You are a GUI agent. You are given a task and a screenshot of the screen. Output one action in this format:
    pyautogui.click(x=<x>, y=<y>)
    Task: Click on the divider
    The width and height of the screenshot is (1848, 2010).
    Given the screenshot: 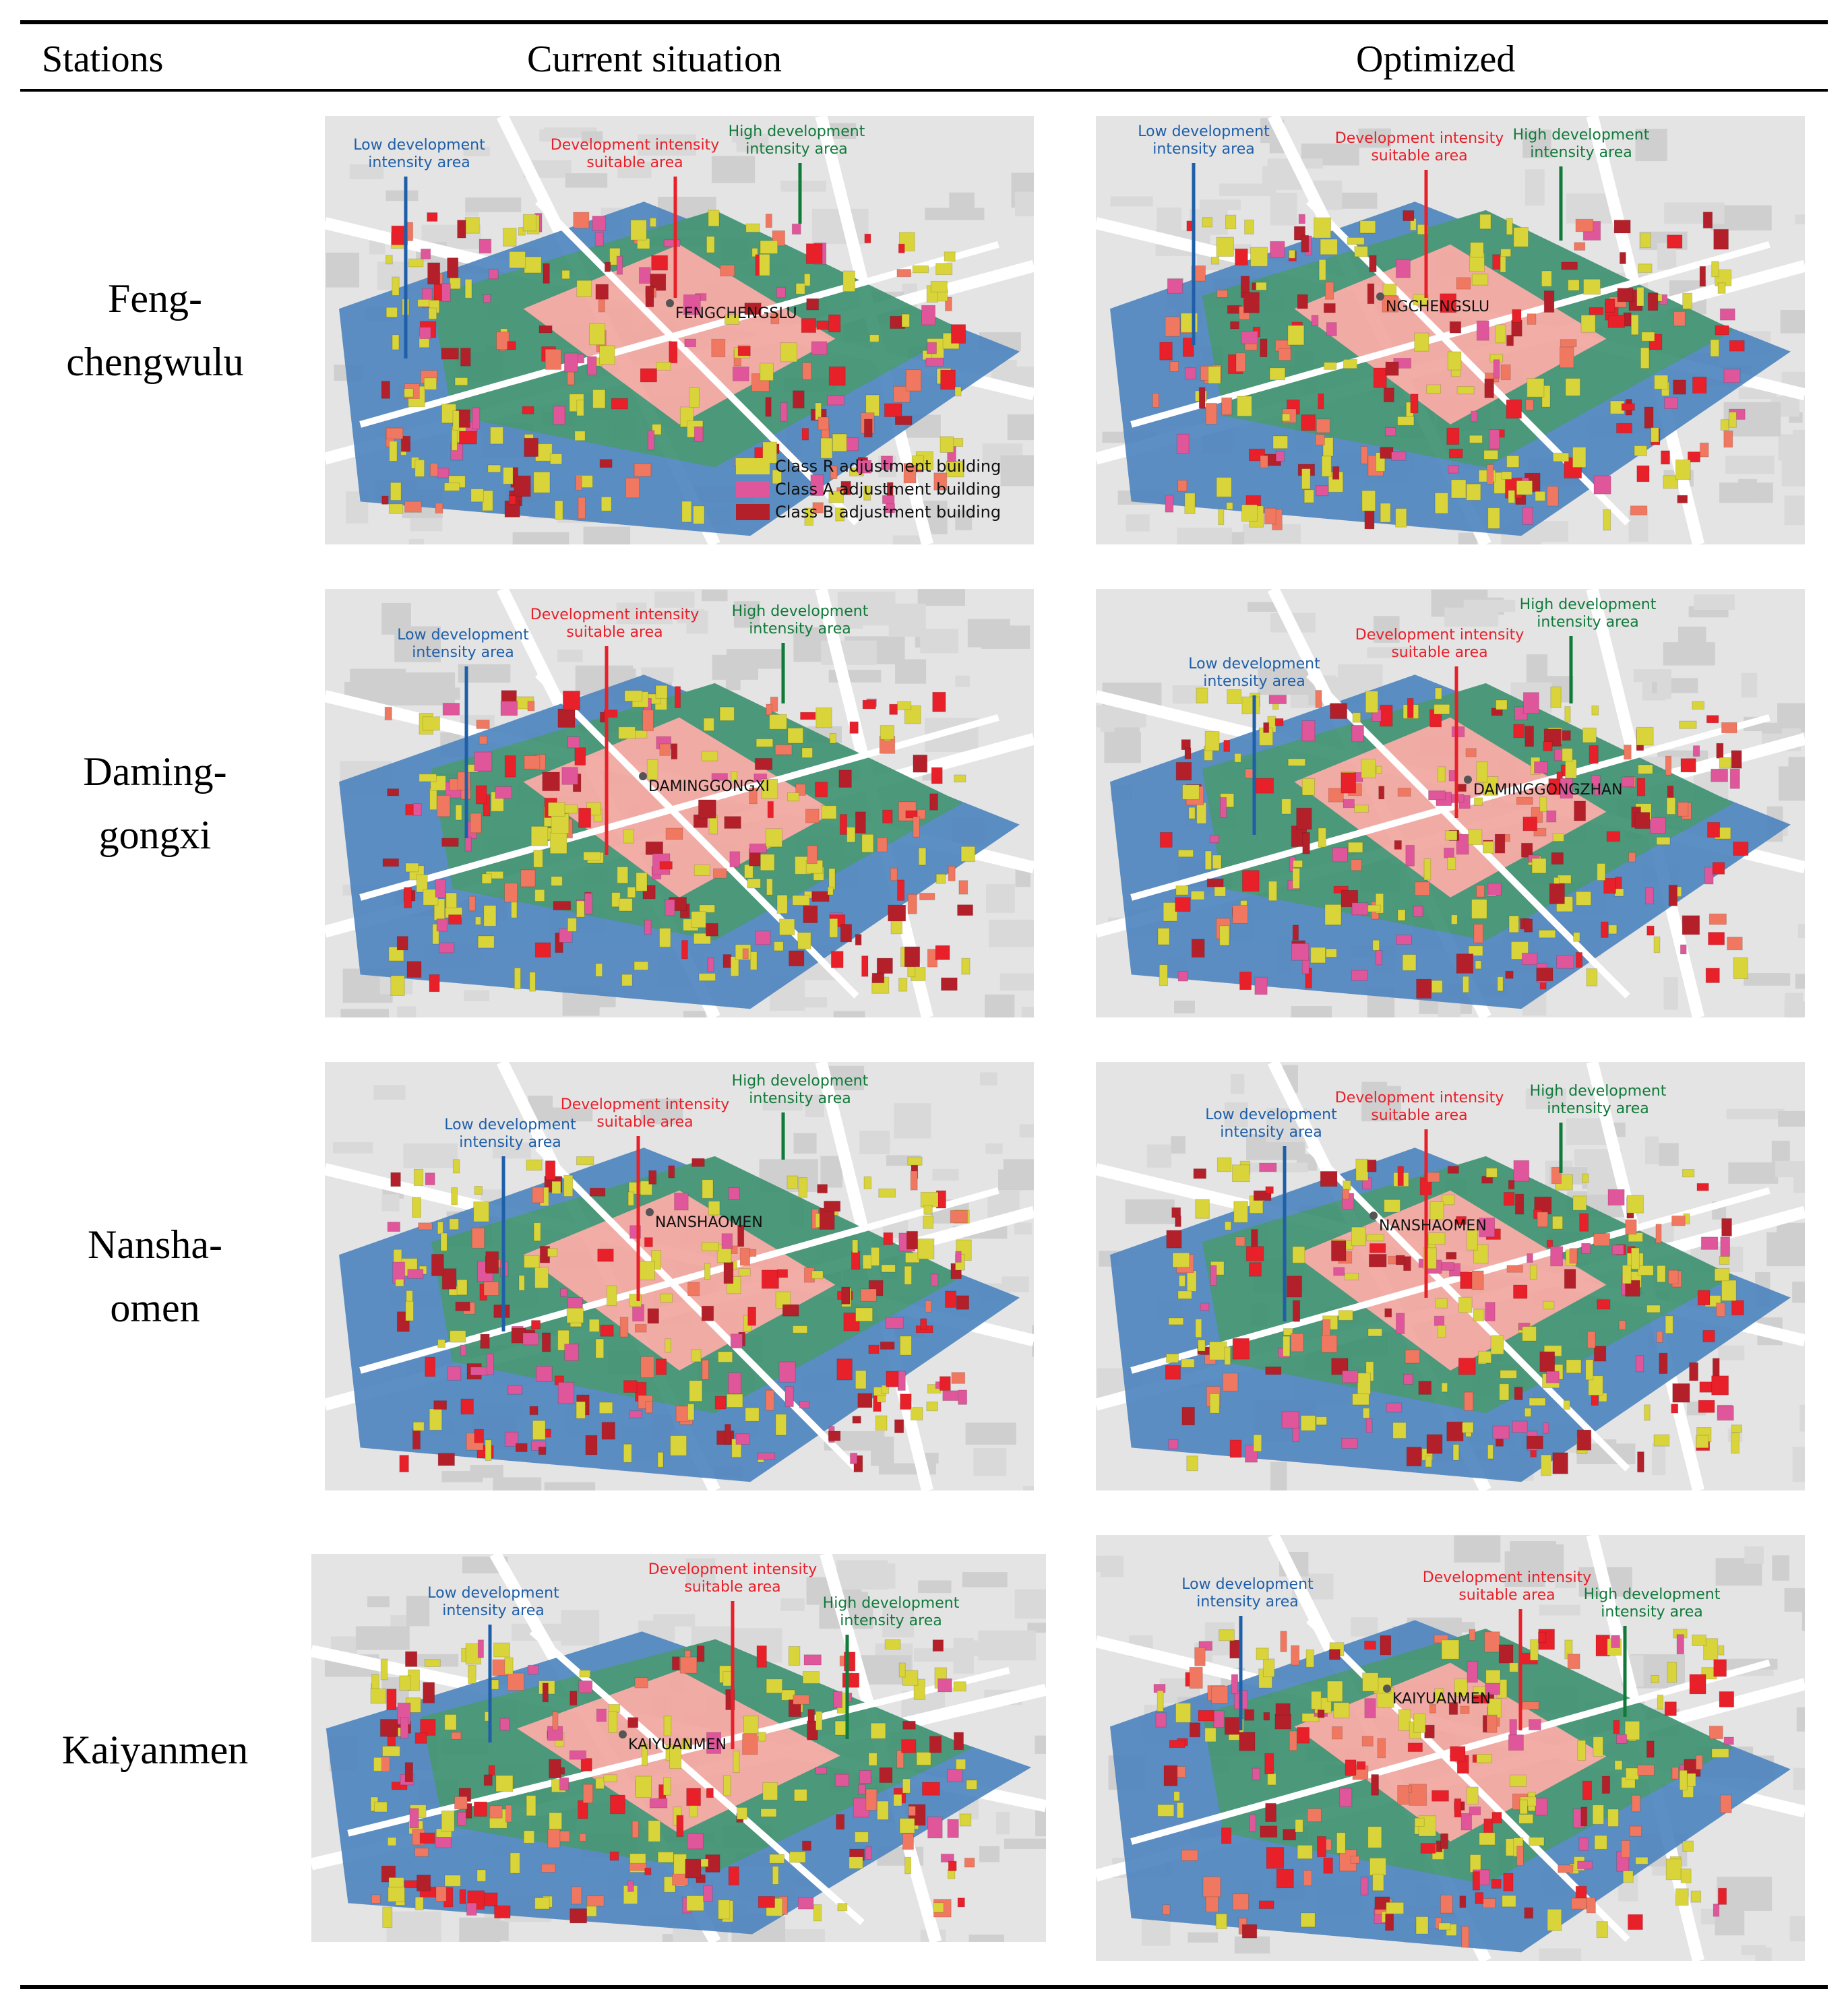 What is the action you would take?
    pyautogui.click(x=1450, y=335)
    